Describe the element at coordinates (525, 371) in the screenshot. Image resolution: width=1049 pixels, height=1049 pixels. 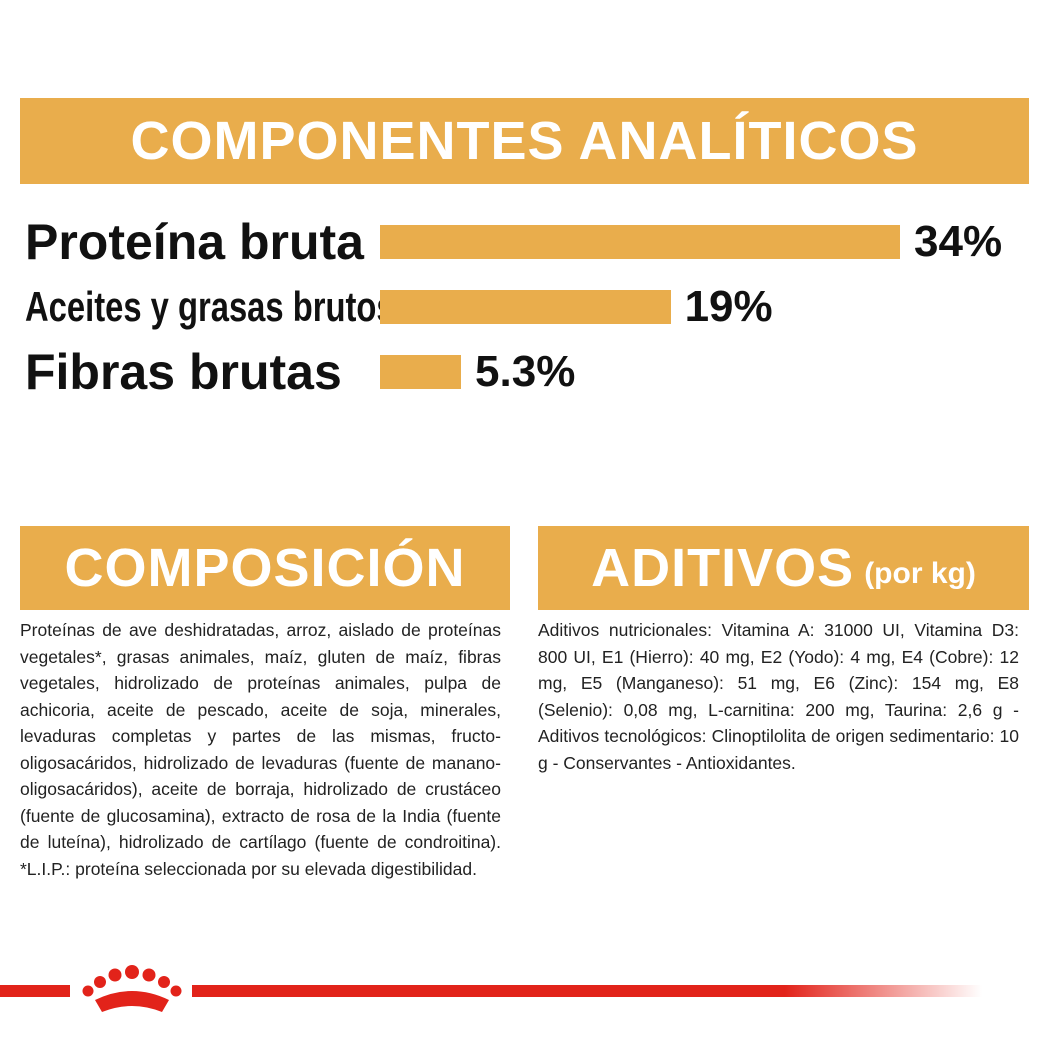
I see `value-label: 5.3%` at that location.